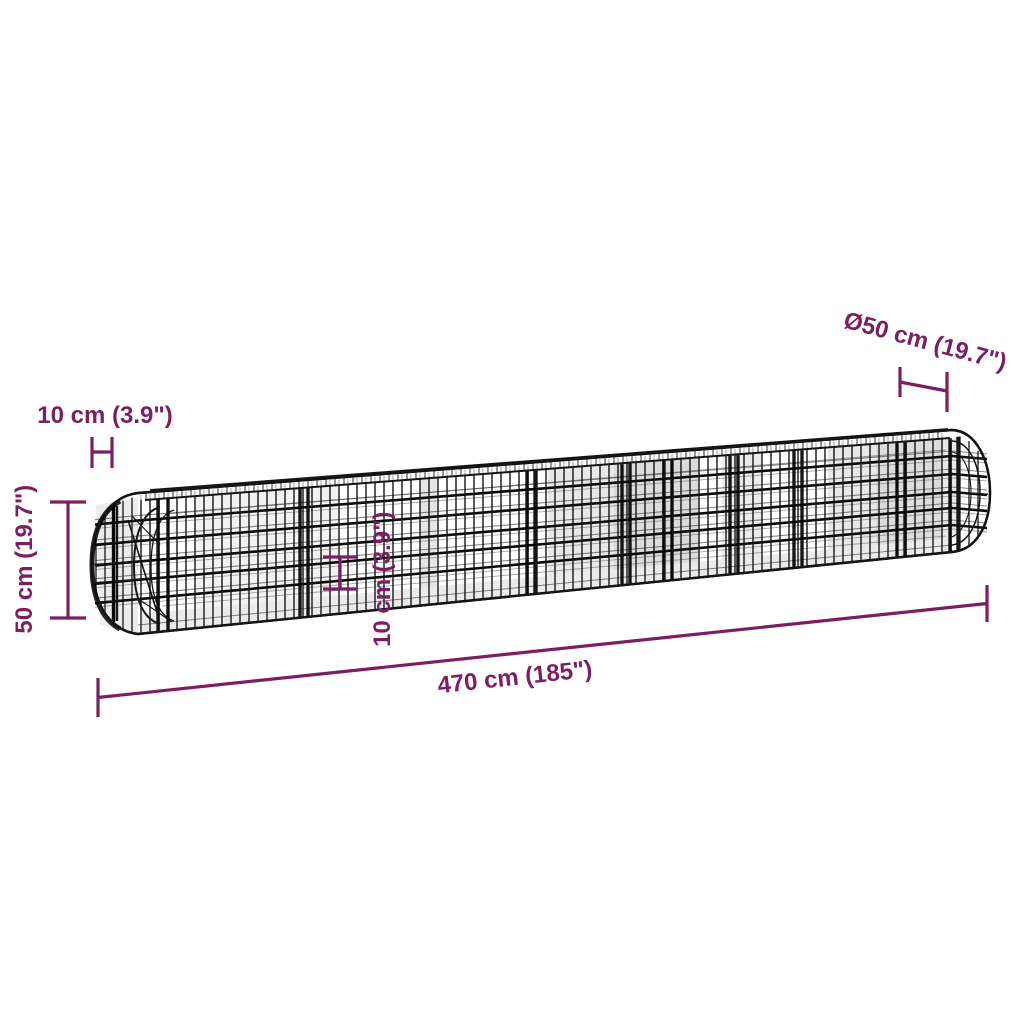  Describe the element at coordinates (24, 559) in the screenshot. I see `dimension-label-height: 50 cm (19.7")` at that location.